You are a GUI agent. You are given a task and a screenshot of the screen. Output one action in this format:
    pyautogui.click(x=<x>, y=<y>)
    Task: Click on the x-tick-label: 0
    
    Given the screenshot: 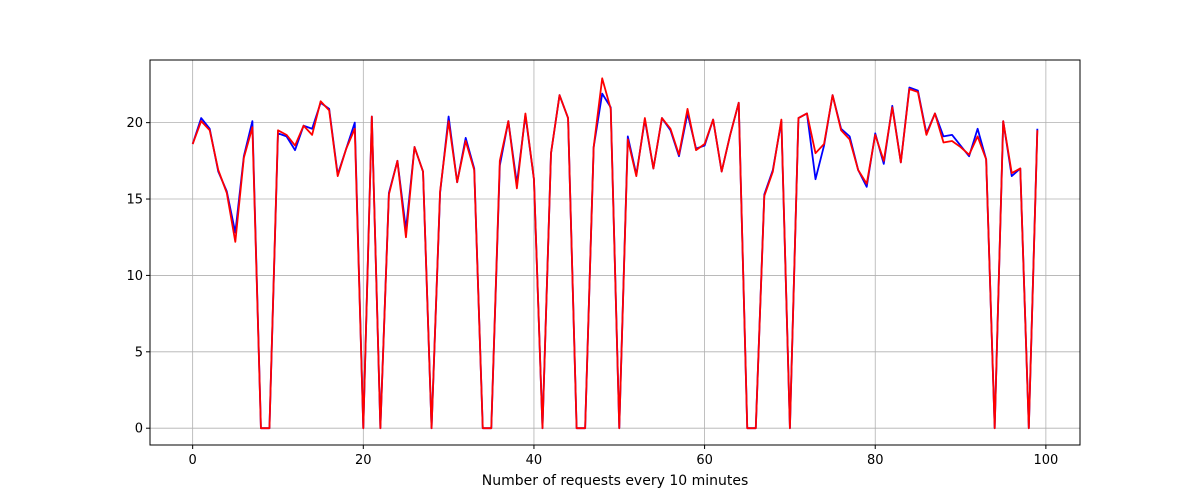 What is the action you would take?
    pyautogui.click(x=193, y=460)
    